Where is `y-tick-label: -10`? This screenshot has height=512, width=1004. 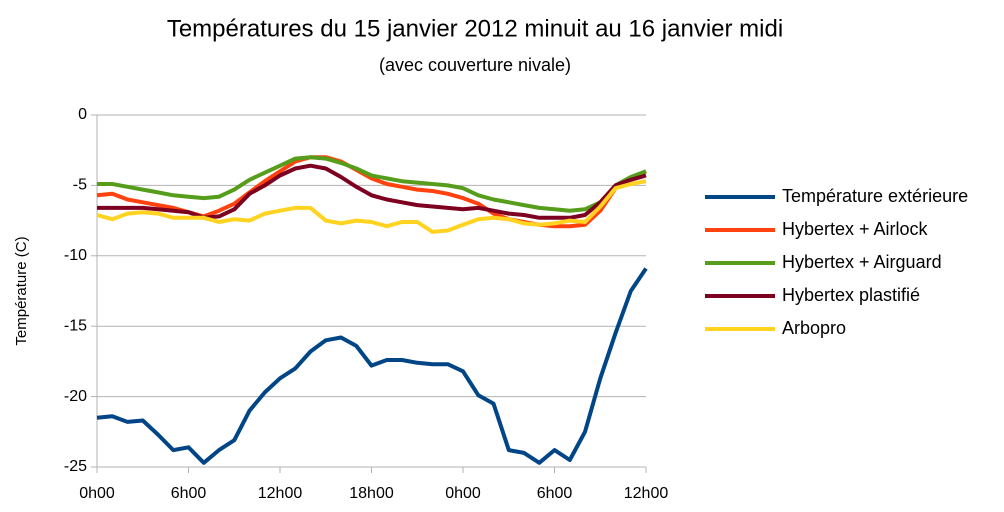
y-tick-label: -10 is located at coordinates (75, 255).